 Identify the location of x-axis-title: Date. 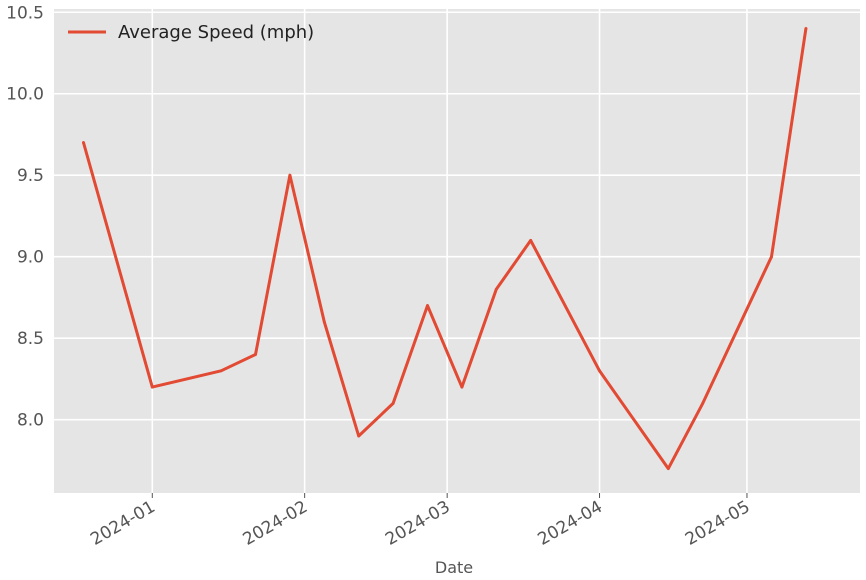
(454, 567).